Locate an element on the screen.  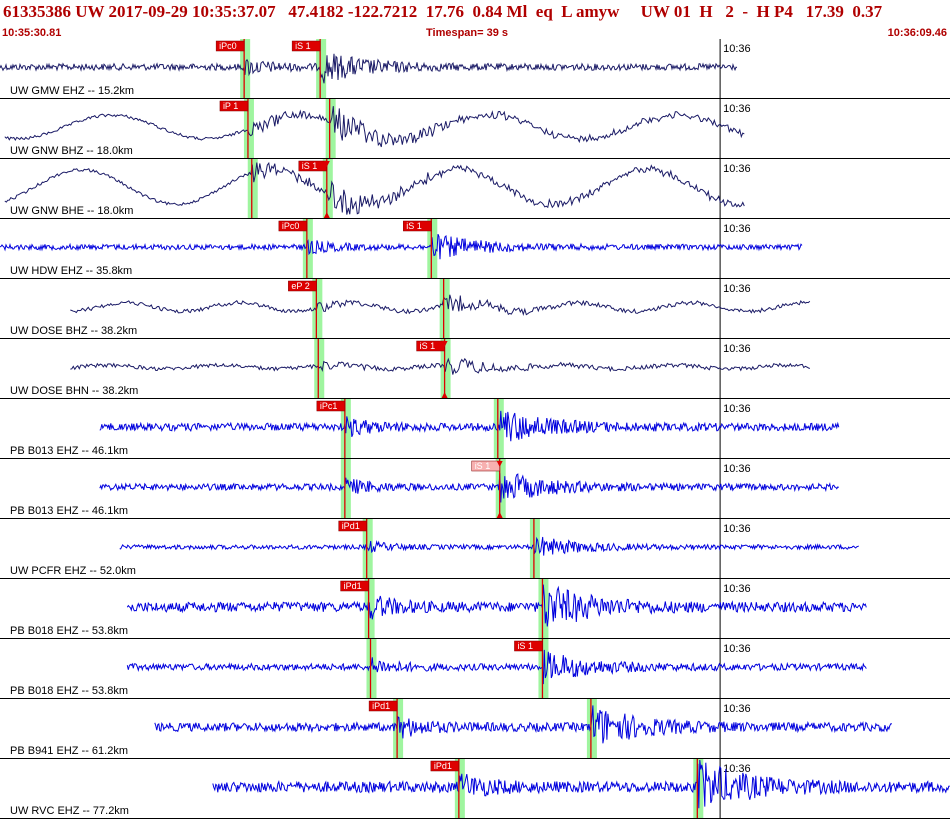
channel-panel: 10:36 iPc1 PB B013 EHZ -- 46.1km is located at coordinates (475, 429).